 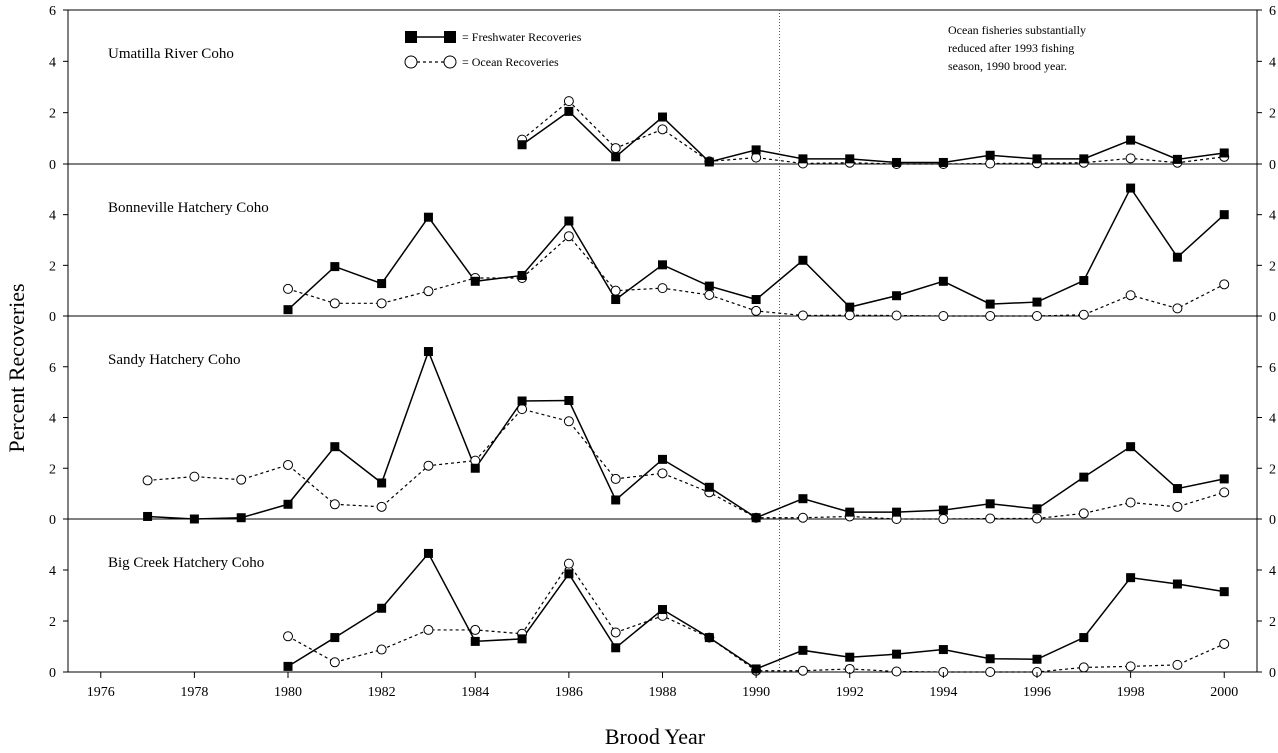 I want to click on panel-1-ocean-line, so click(x=873, y=132).